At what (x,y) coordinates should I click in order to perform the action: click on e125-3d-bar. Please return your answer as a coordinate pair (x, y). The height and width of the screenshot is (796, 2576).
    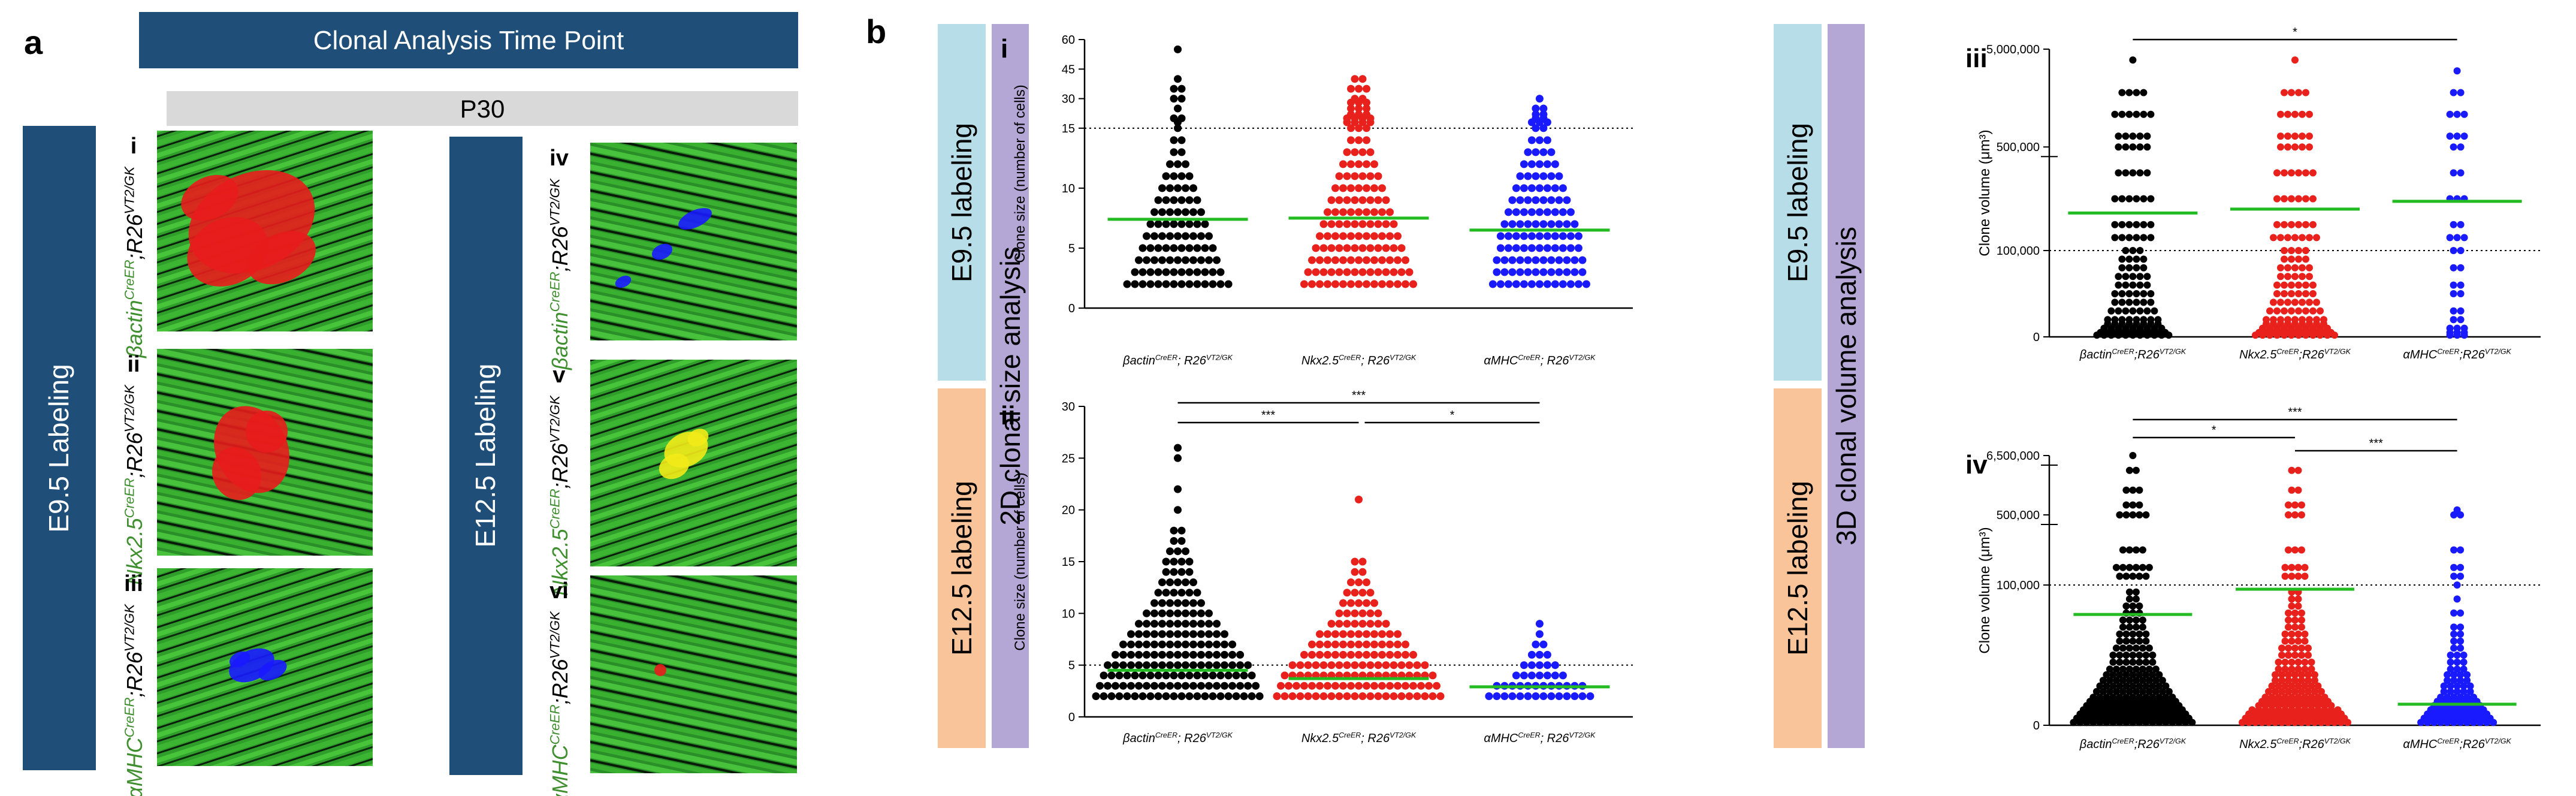
    Looking at the image, I should click on (1798, 568).